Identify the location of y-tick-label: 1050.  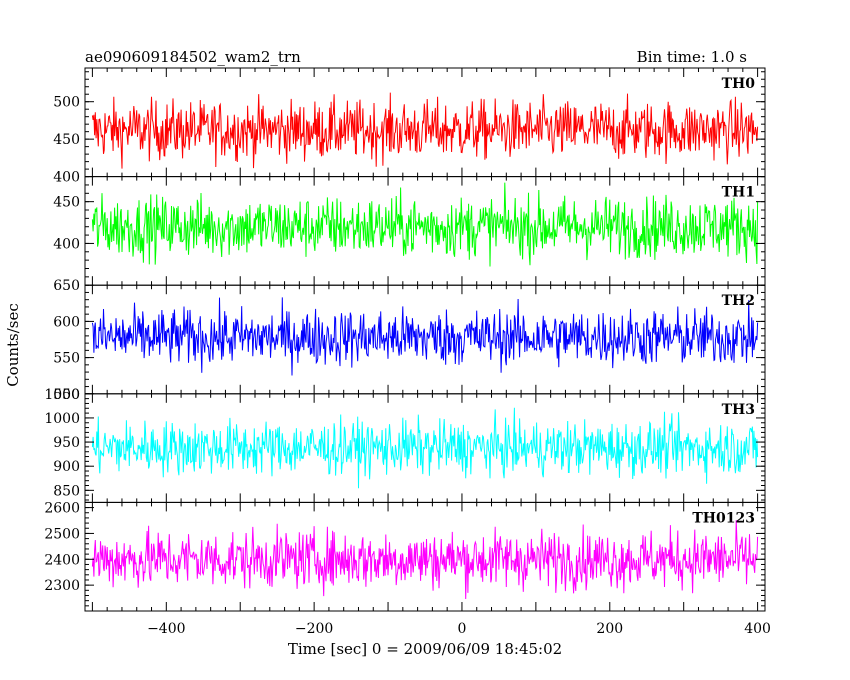
(62, 395).